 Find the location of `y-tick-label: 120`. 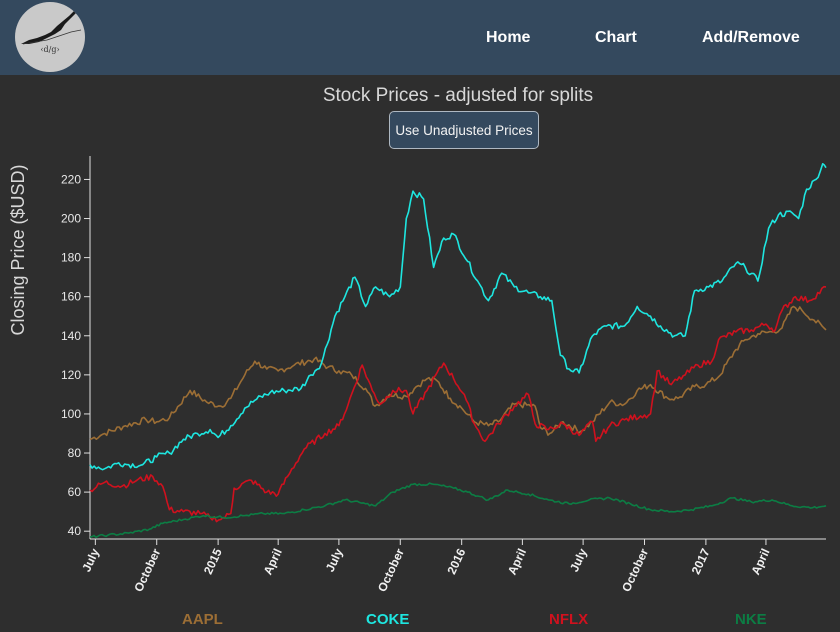

y-tick-label: 120 is located at coordinates (71, 375).